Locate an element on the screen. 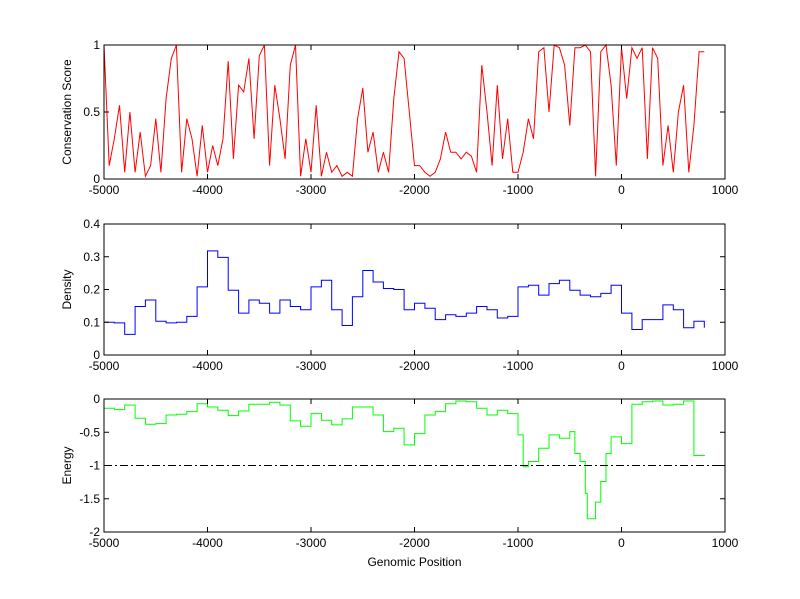 This screenshot has height=599, width=800. y-tick-label: 0.2 is located at coordinates (91, 290).